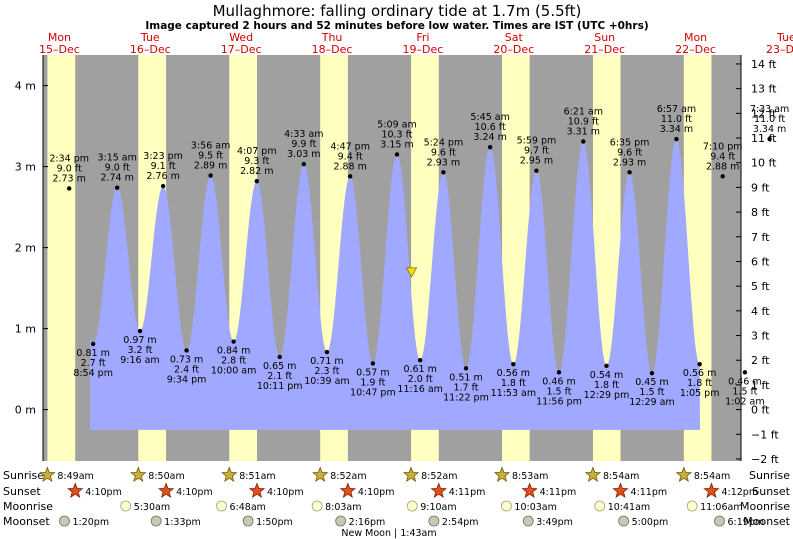  What do you see at coordinates (460, 522) in the screenshot?
I see `moonset-time: 2:54pm` at bounding box center [460, 522].